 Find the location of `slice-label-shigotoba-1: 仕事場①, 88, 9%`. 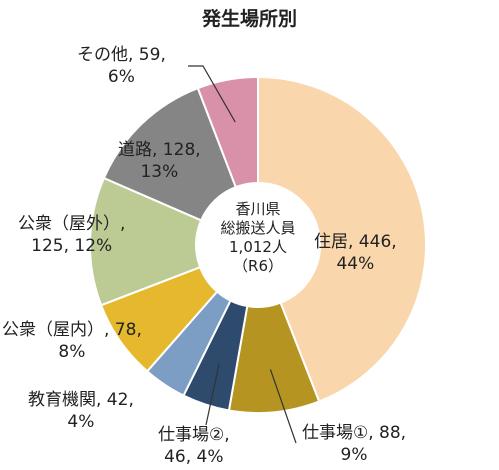

slice-label-shigotoba-1: 仕事場①, 88, 9% is located at coordinates (354, 444).